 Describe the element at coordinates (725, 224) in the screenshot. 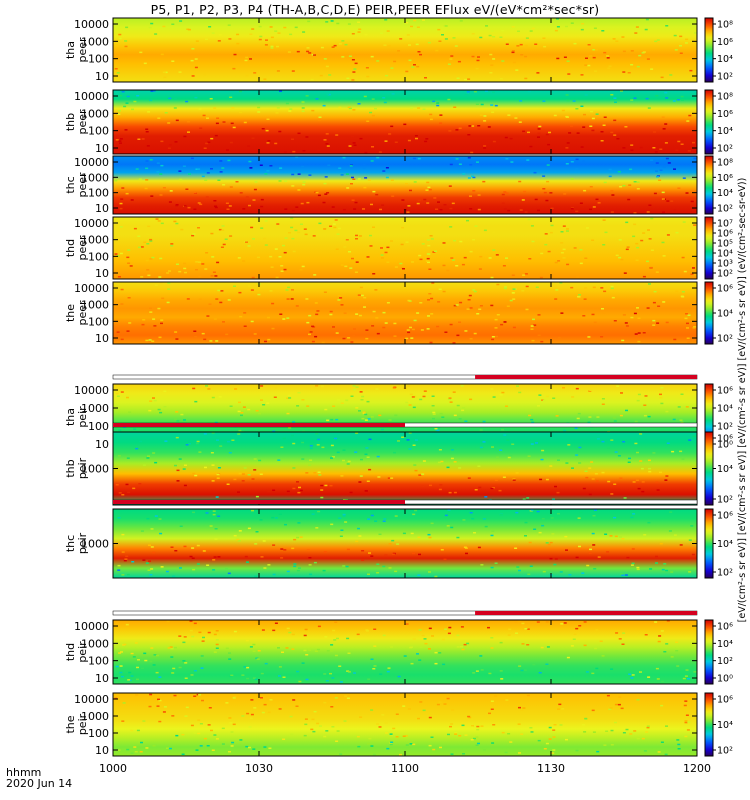

I see `colorbar-tick-label: 10⁷` at that location.